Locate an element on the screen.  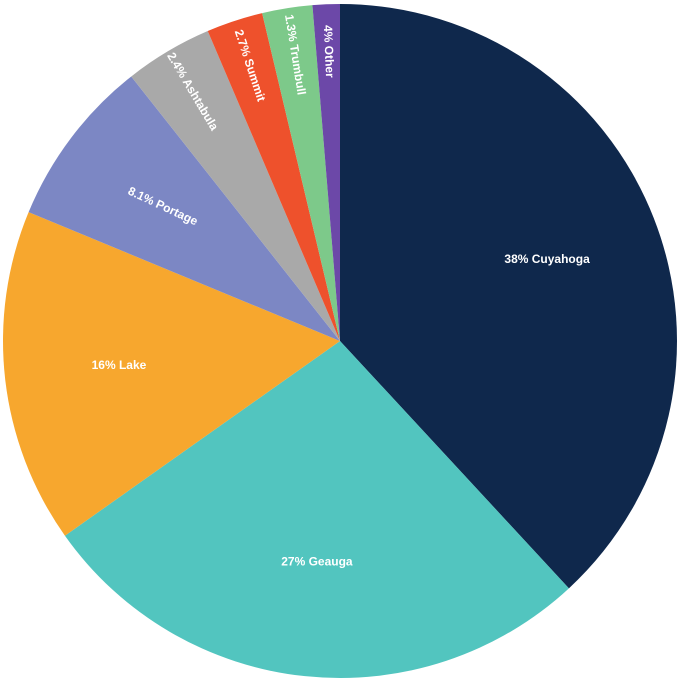
slice-label-geauga: 27% Geauga is located at coordinates (317, 561).